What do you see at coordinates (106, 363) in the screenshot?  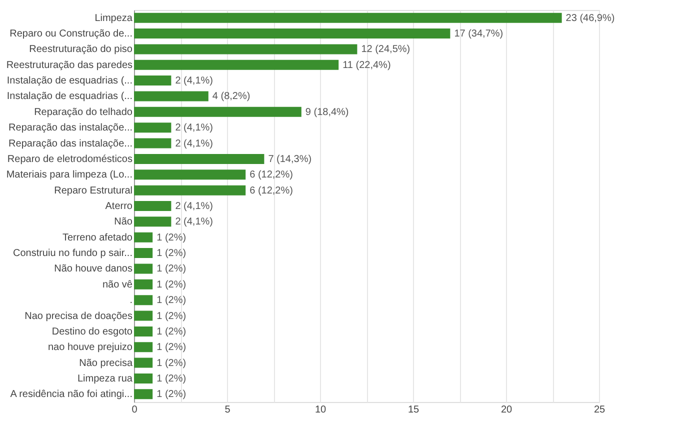 I see `y-tick-label: Não precisa` at bounding box center [106, 363].